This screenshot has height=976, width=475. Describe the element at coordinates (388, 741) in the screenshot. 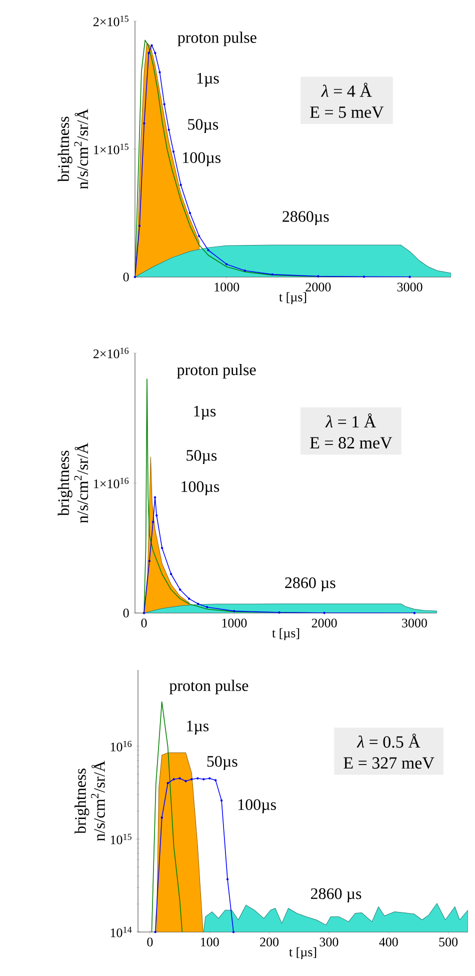

I see `annotation: λ = 0.5 Å` at that location.